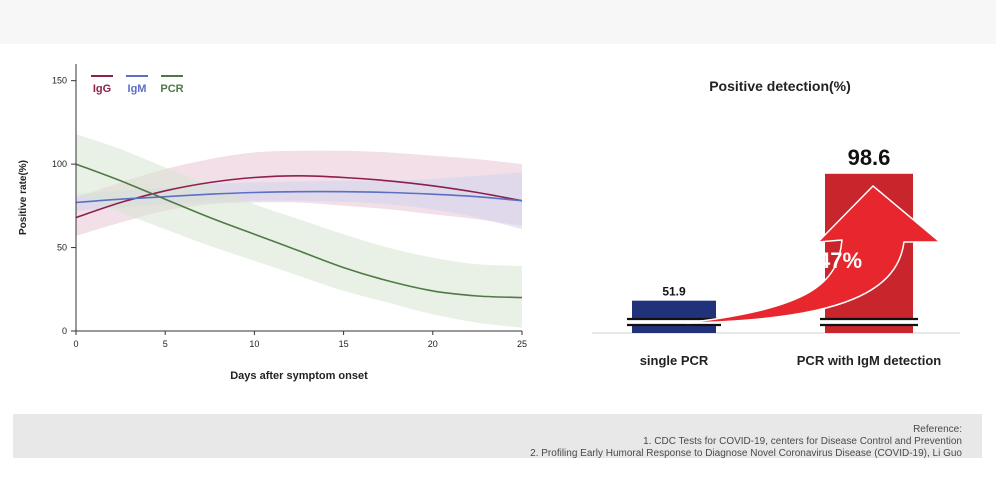 This screenshot has height=493, width=996. I want to click on bar-value-label: 51.9, so click(674, 292).